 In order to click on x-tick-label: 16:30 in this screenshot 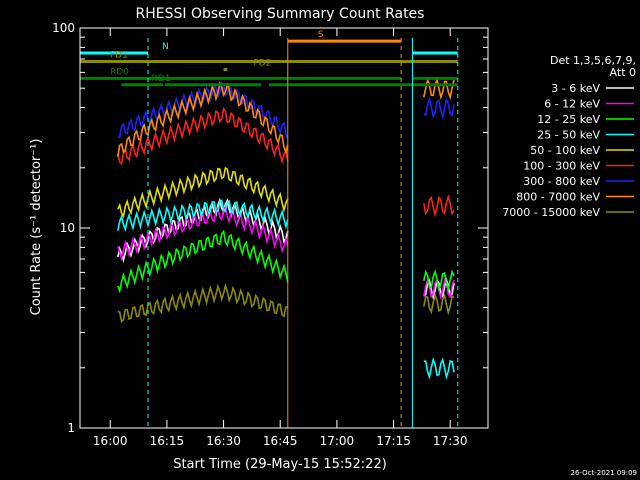, I will do `click(223, 441)`.